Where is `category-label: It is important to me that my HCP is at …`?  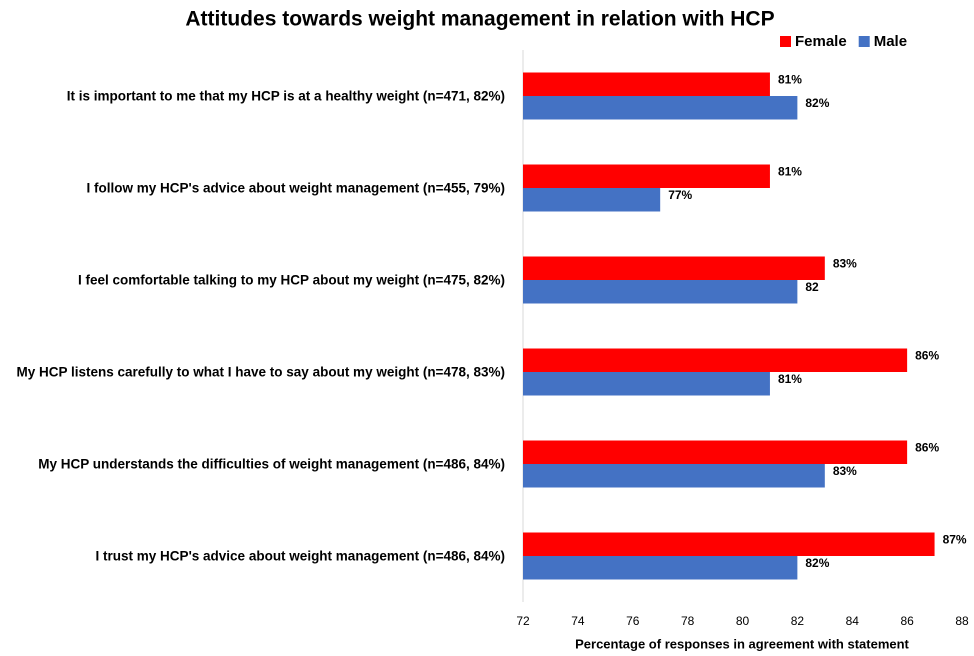 category-label: It is important to me that my HCP is at … is located at coordinates (285, 96).